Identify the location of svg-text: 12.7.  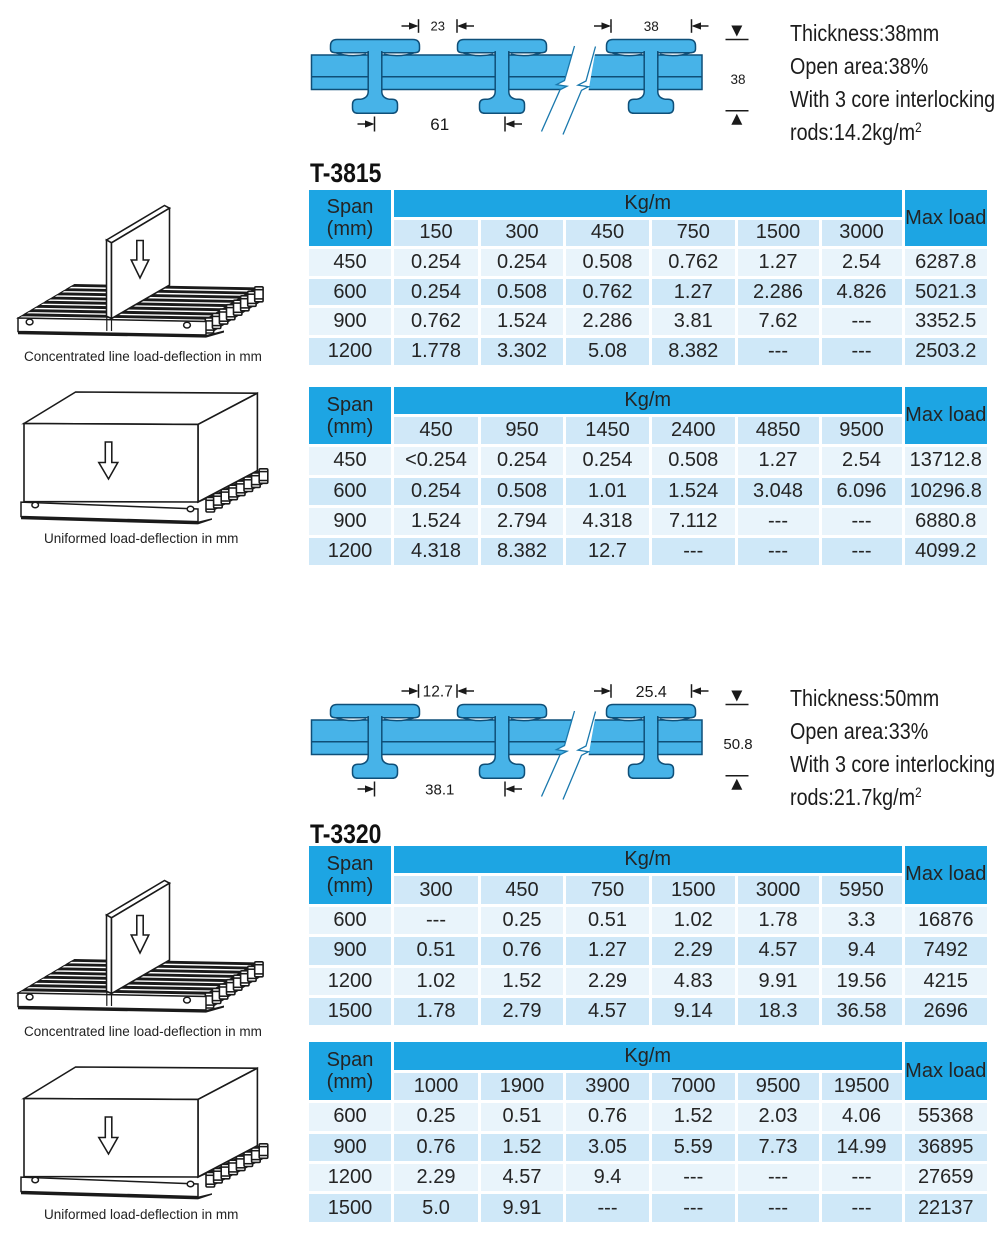
(438, 692).